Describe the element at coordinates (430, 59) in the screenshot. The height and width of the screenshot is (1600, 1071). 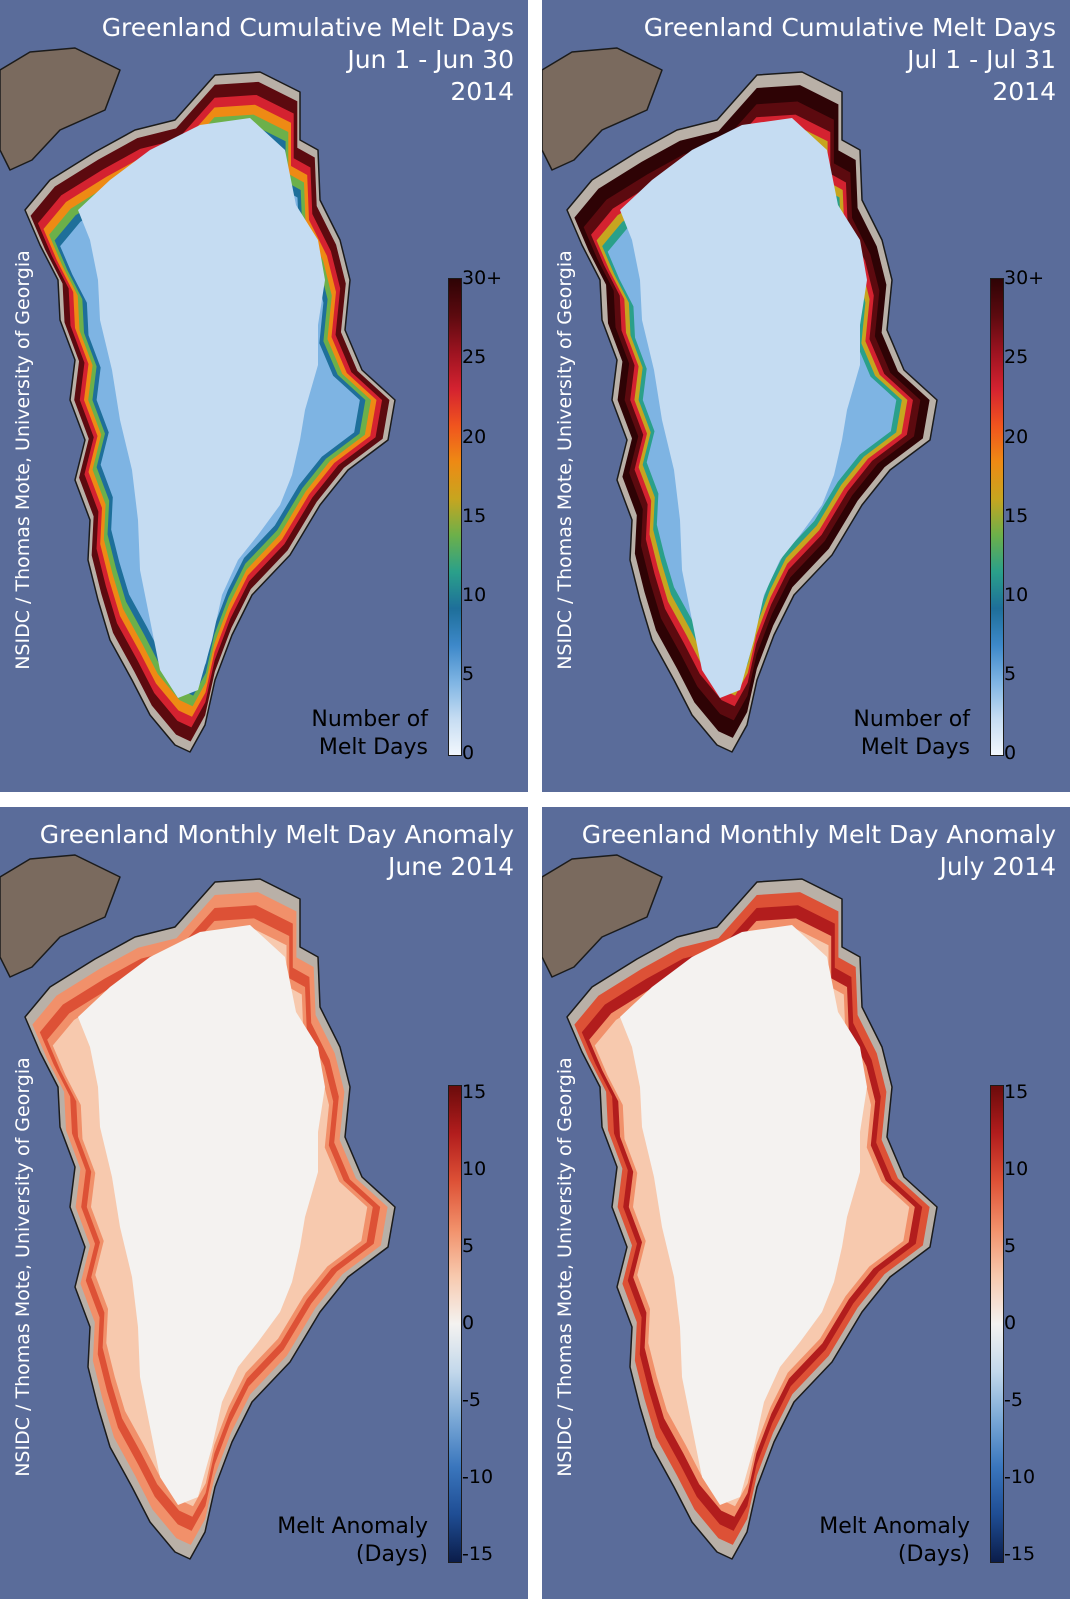
I see `title-line-2: Jun 1 - Jun 30` at that location.